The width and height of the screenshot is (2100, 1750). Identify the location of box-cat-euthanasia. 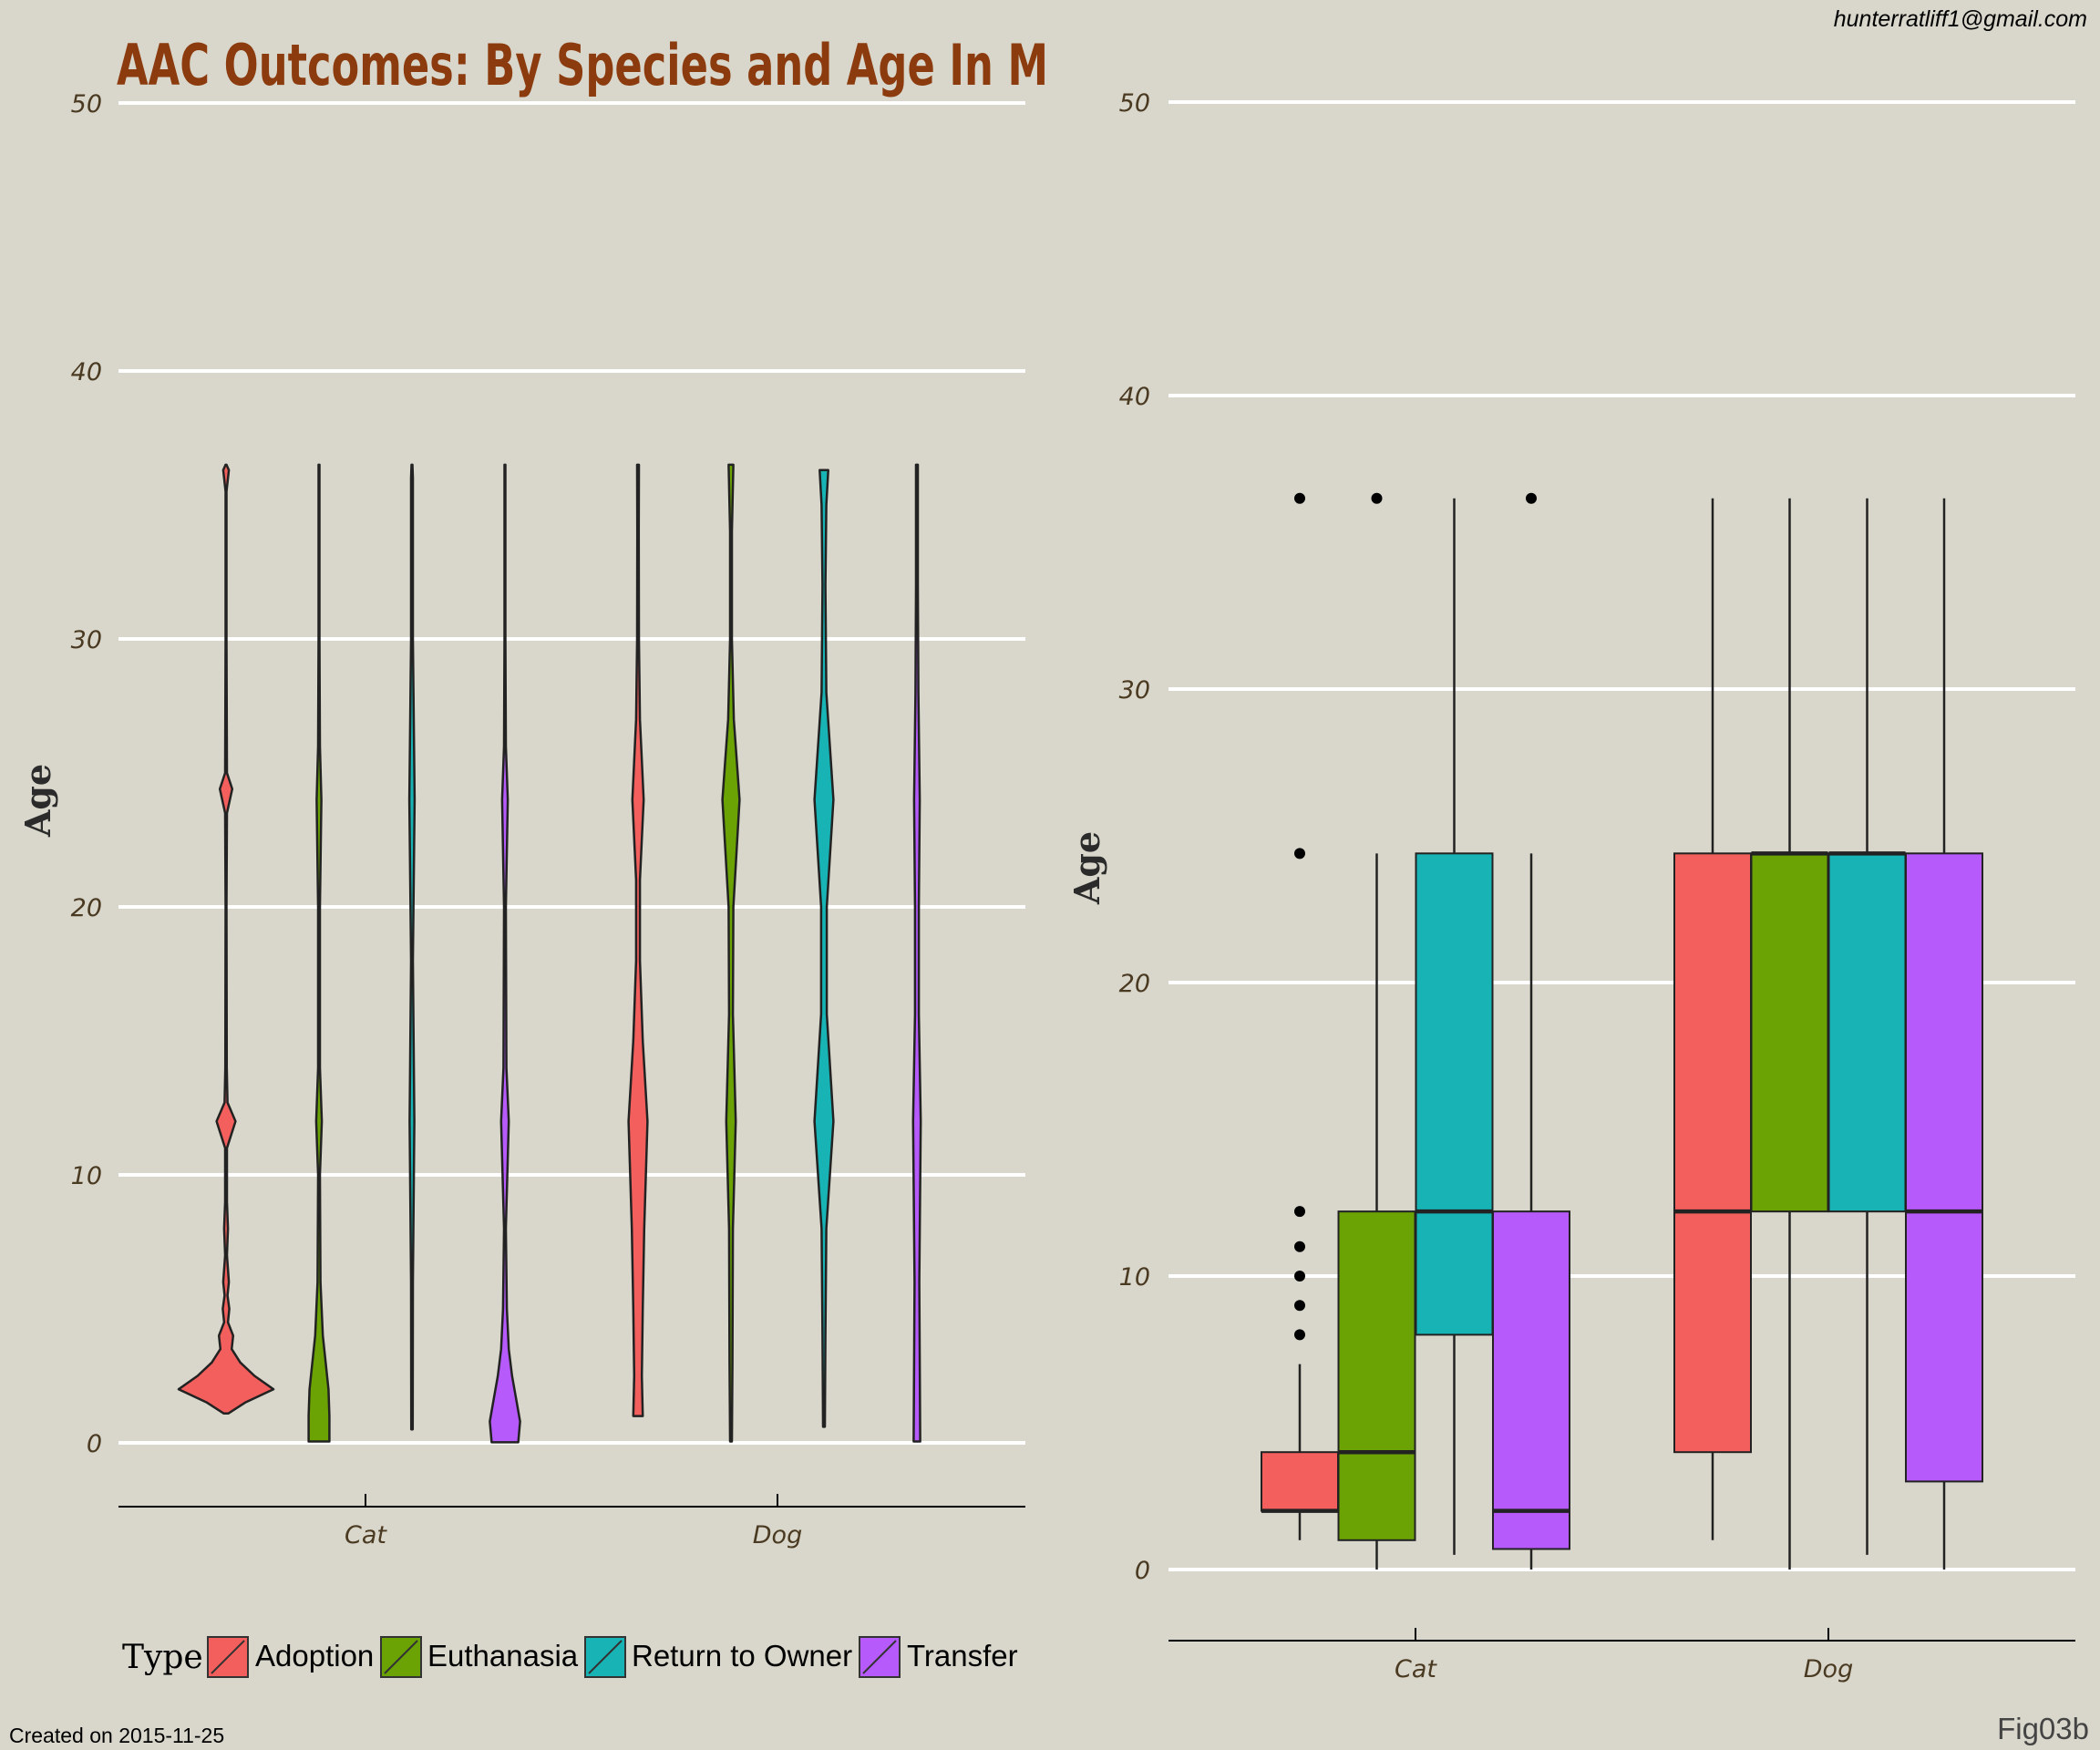
(1377, 1376).